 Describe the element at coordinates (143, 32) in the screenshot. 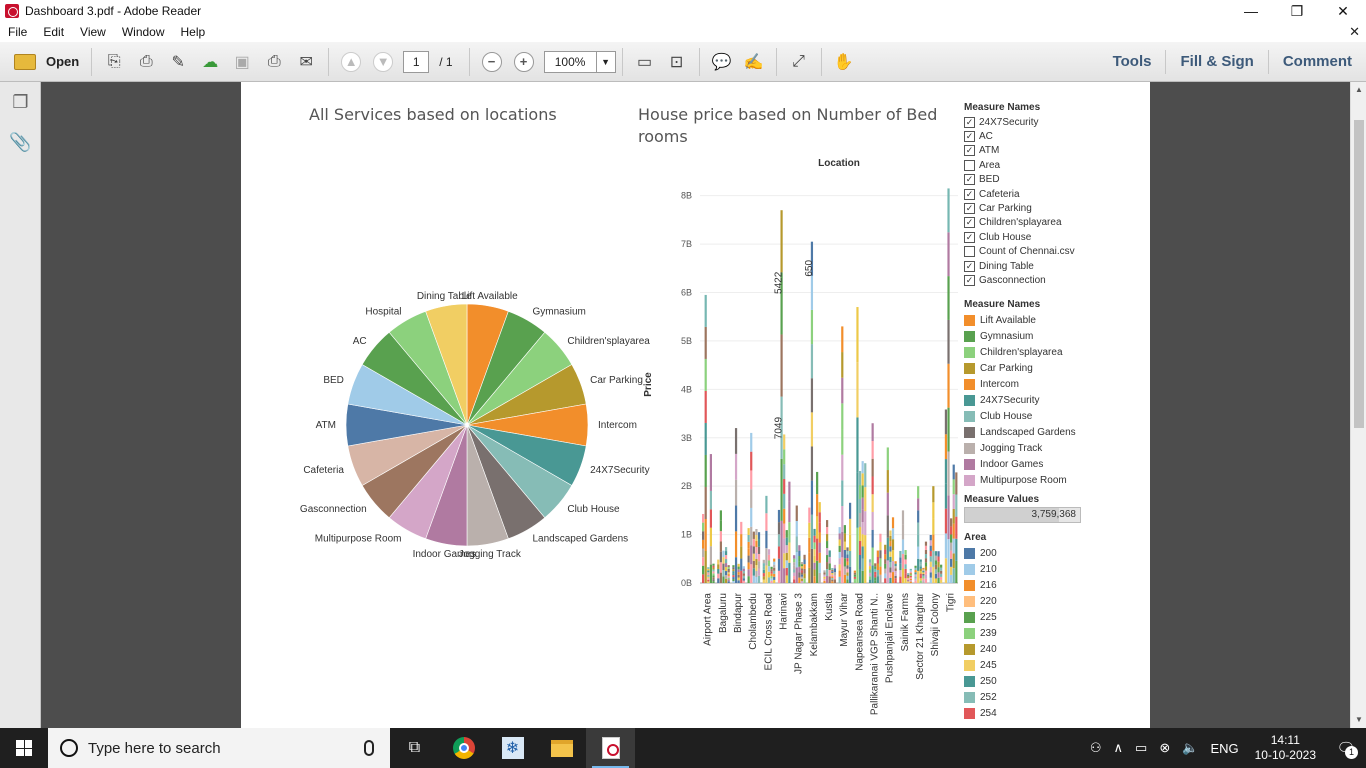

I see `menu-window: Window` at that location.